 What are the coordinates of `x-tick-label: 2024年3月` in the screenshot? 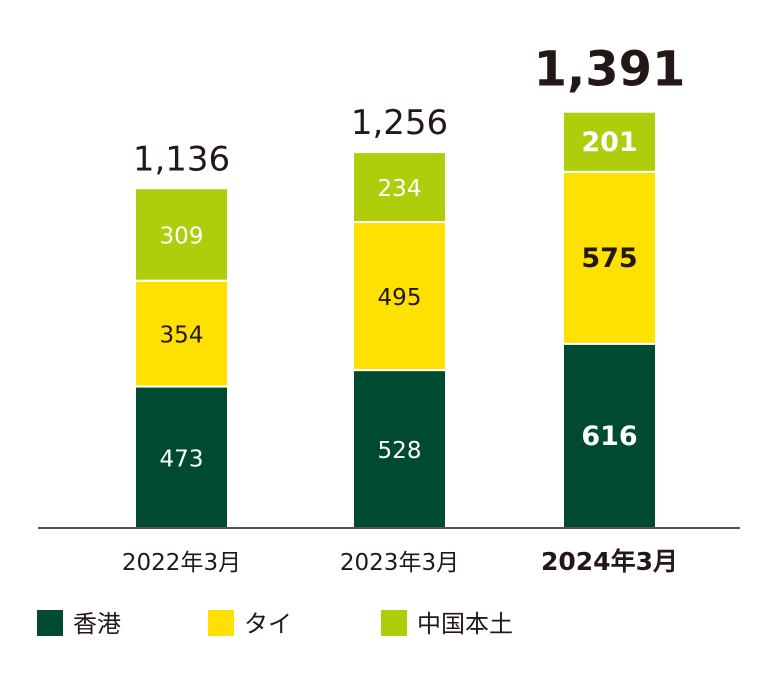 It's located at (609, 561).